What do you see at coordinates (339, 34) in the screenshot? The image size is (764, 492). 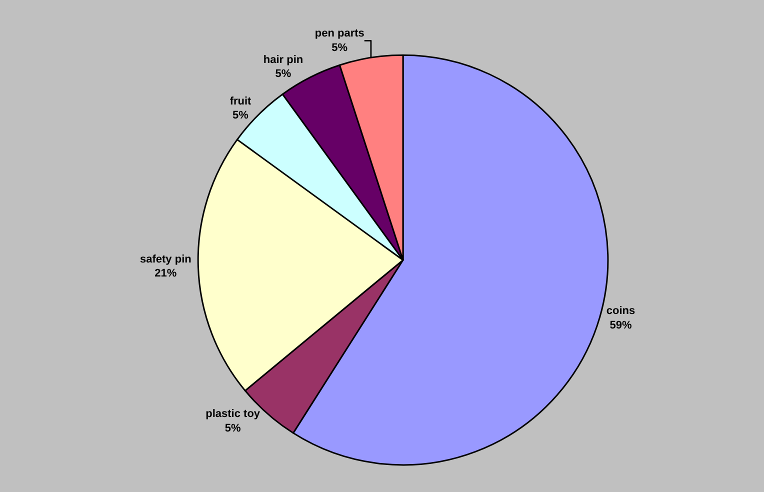 I see `slice-label: pen parts` at bounding box center [339, 34].